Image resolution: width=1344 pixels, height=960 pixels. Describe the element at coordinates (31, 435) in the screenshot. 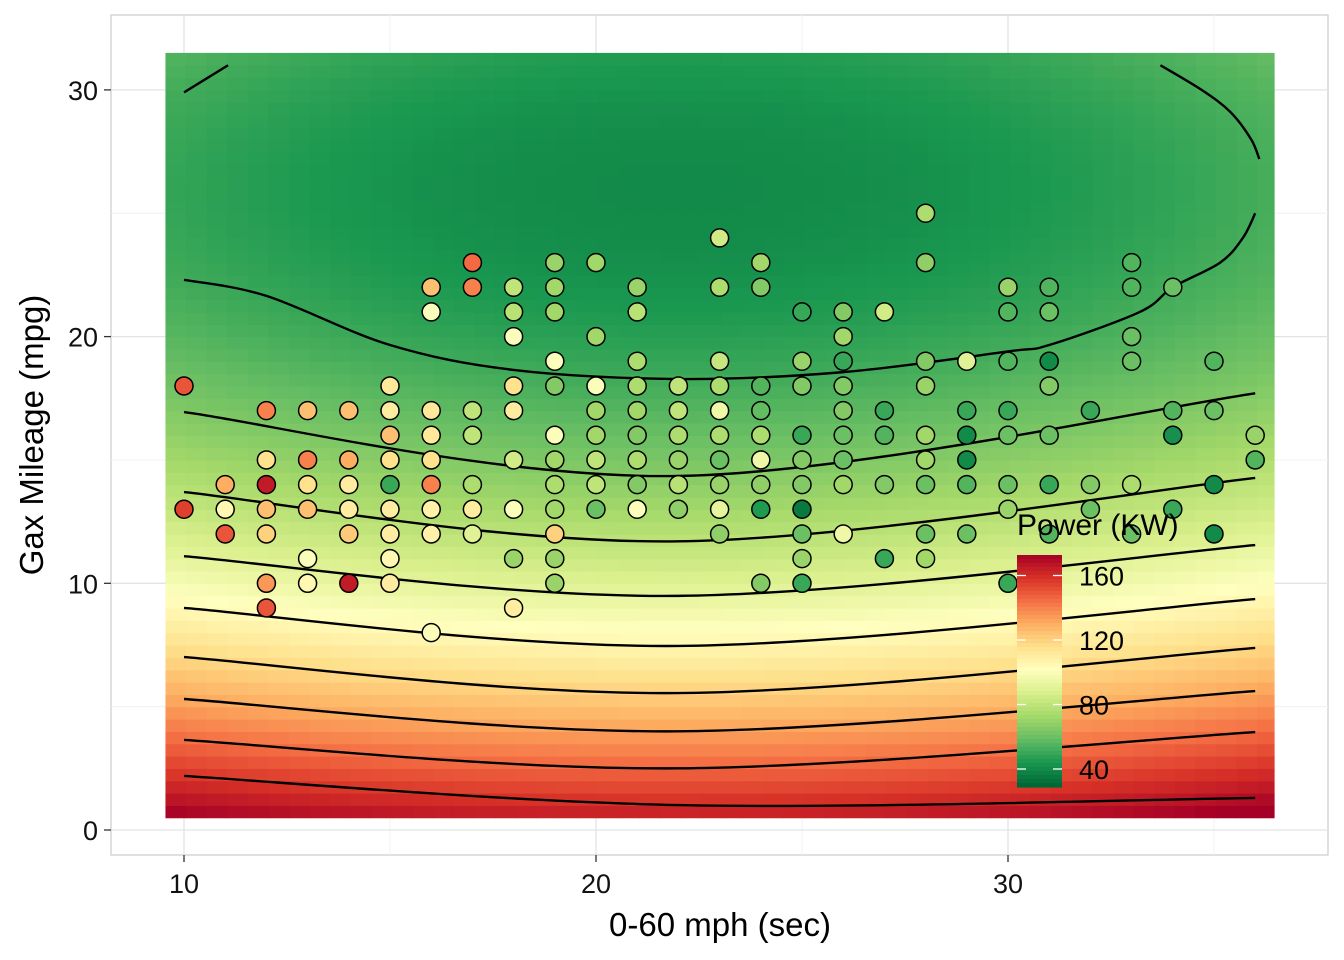

I see `y-axis-title: Gax Mileage (mpg)` at that location.